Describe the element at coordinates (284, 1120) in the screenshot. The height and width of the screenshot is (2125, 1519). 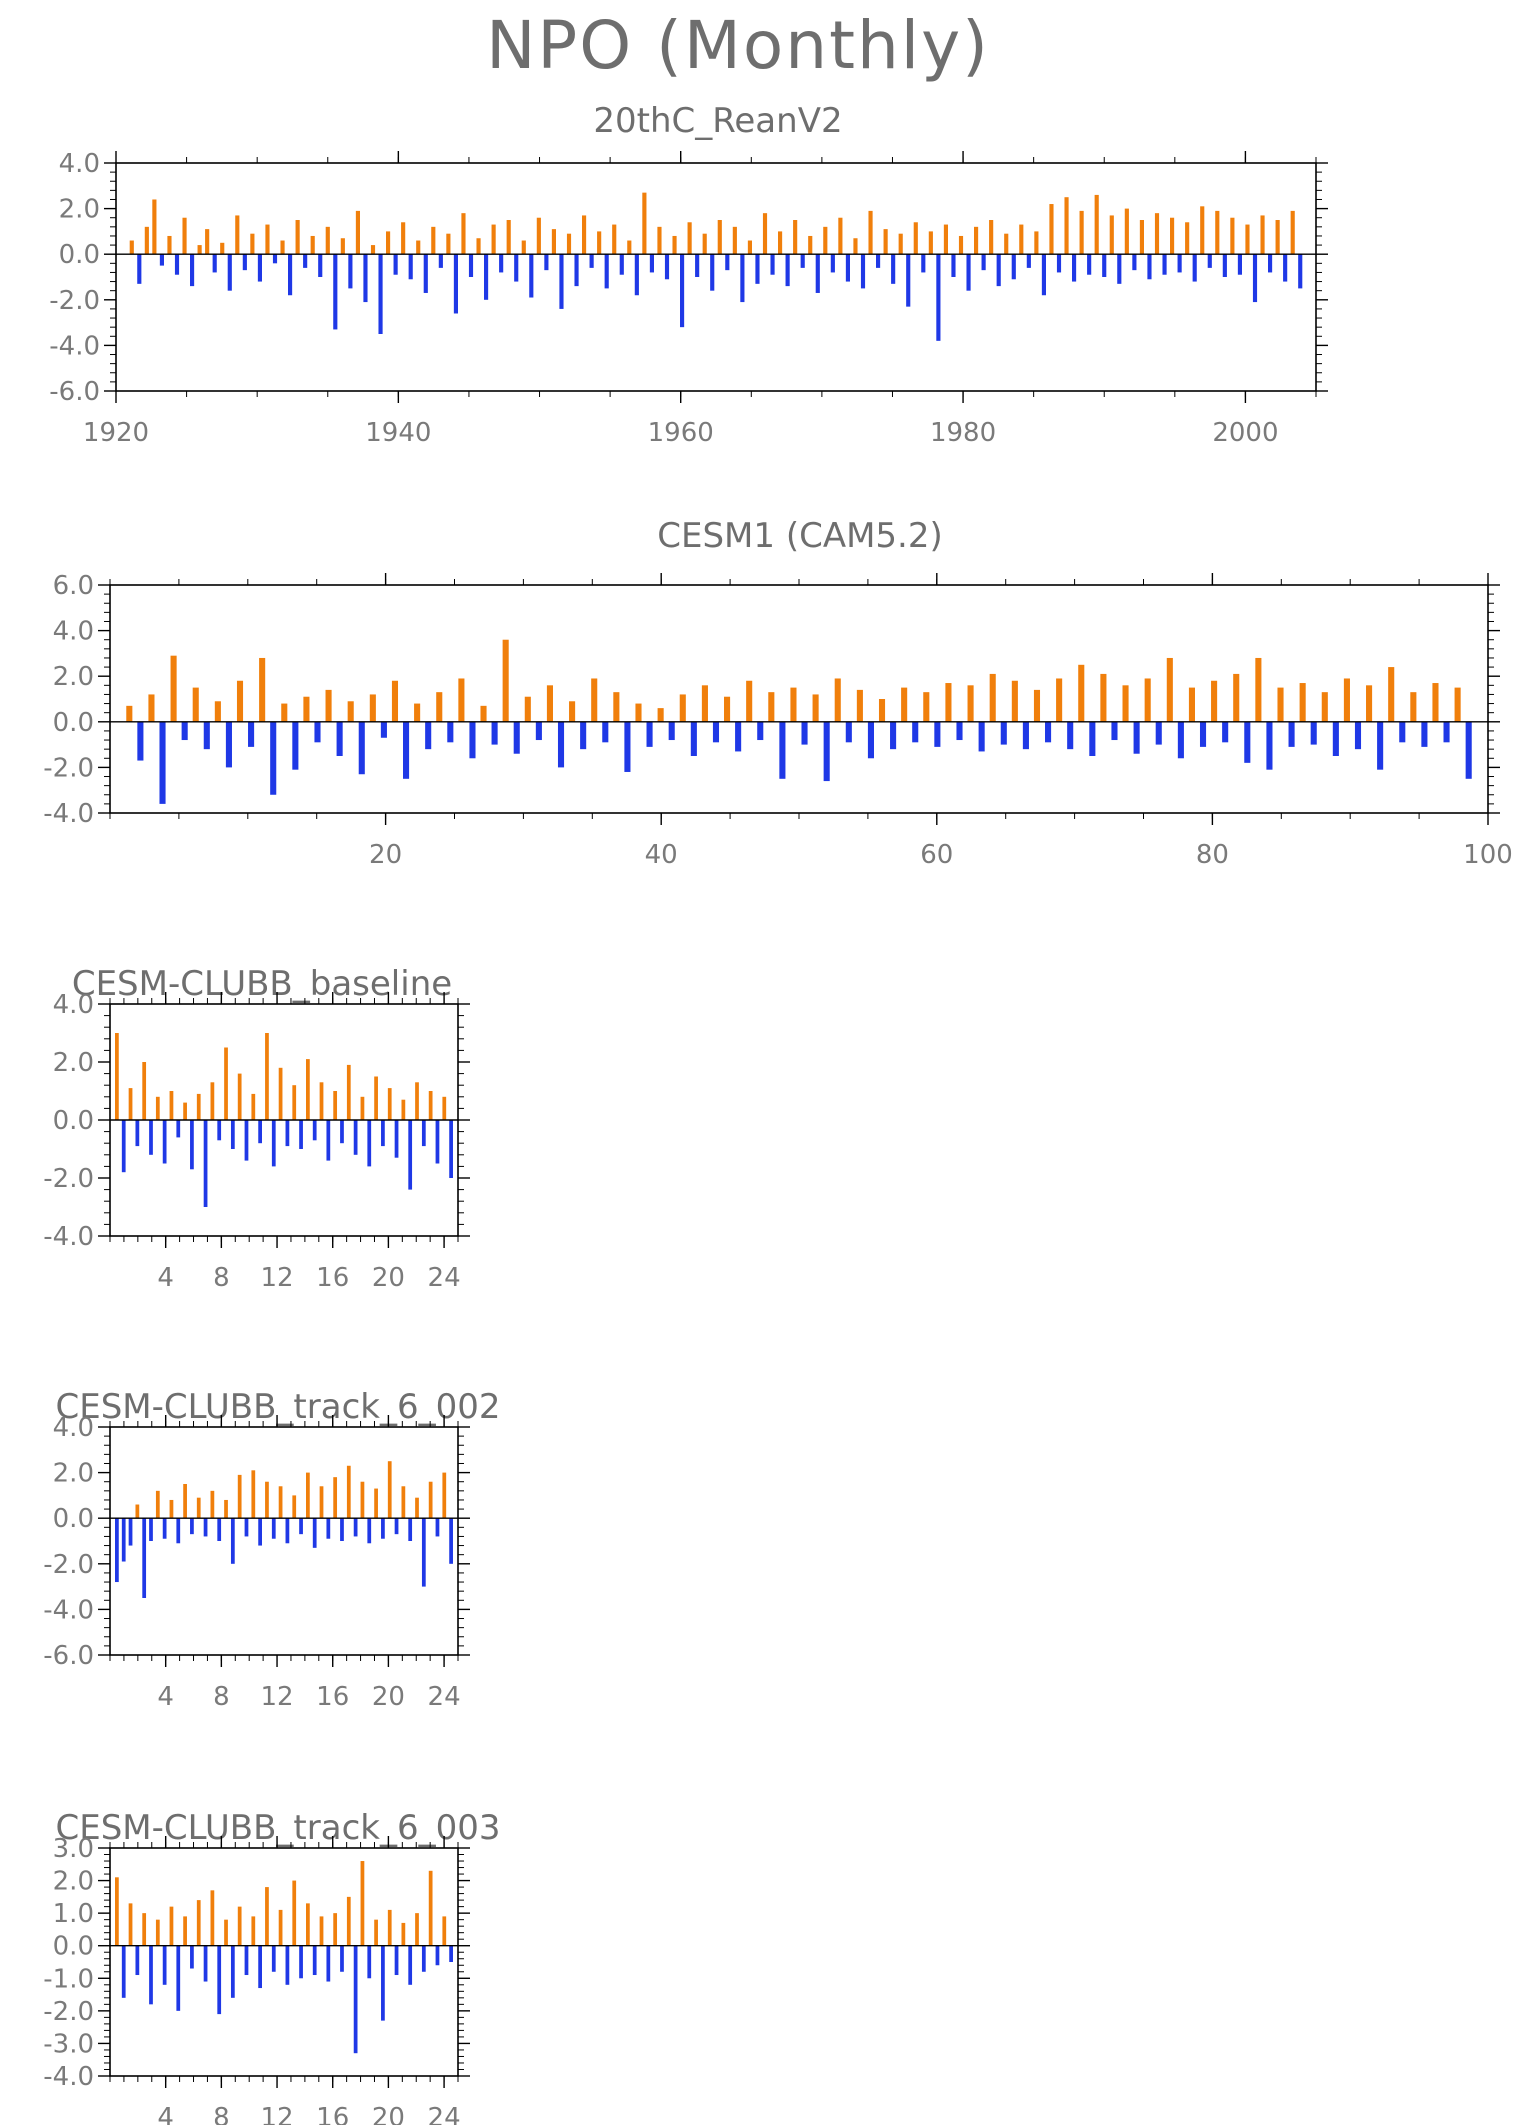
I see `bar-series` at that location.